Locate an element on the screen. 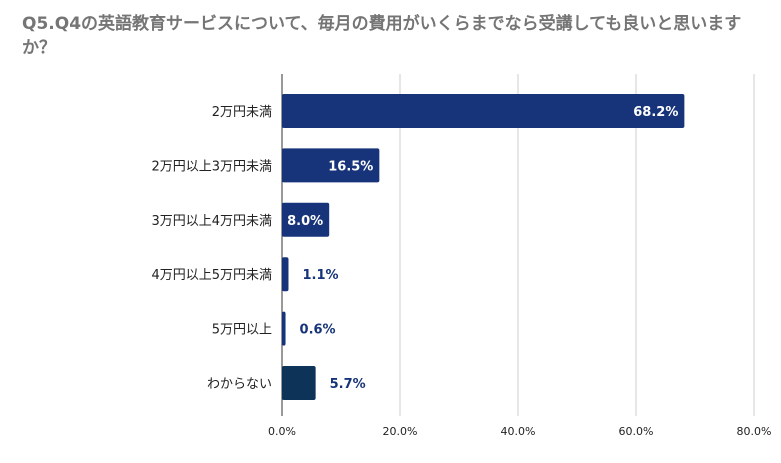 The width and height of the screenshot is (781, 463). x-tick-label: 80.0% is located at coordinates (754, 431).